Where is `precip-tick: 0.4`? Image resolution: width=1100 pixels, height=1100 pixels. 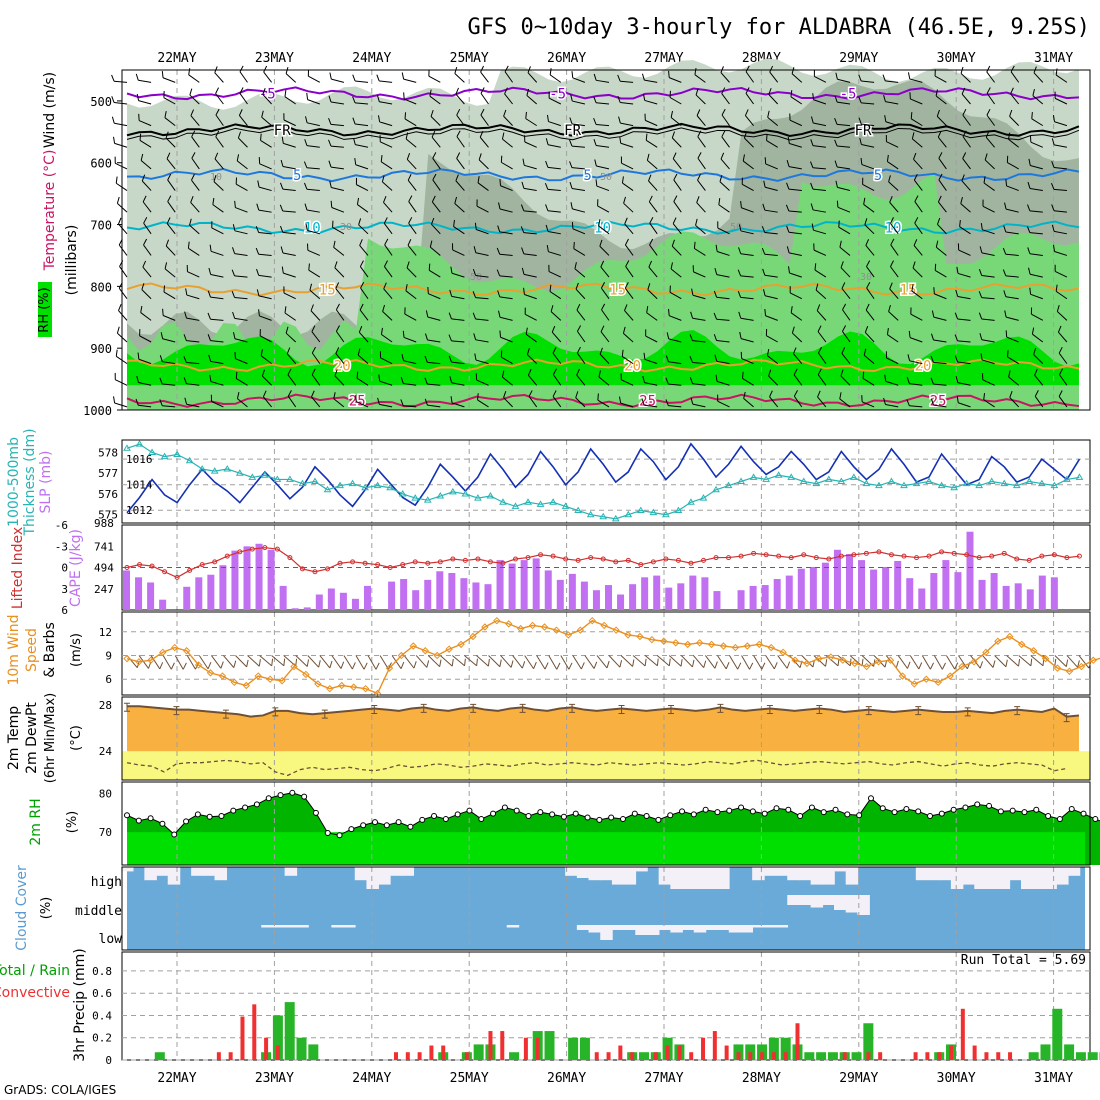
precip-tick: 0.4 is located at coordinates (102, 1015).